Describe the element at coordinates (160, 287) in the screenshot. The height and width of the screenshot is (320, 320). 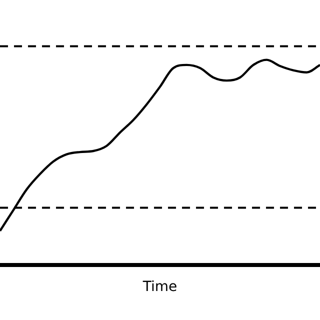
I see `x-axis-title: Time` at that location.